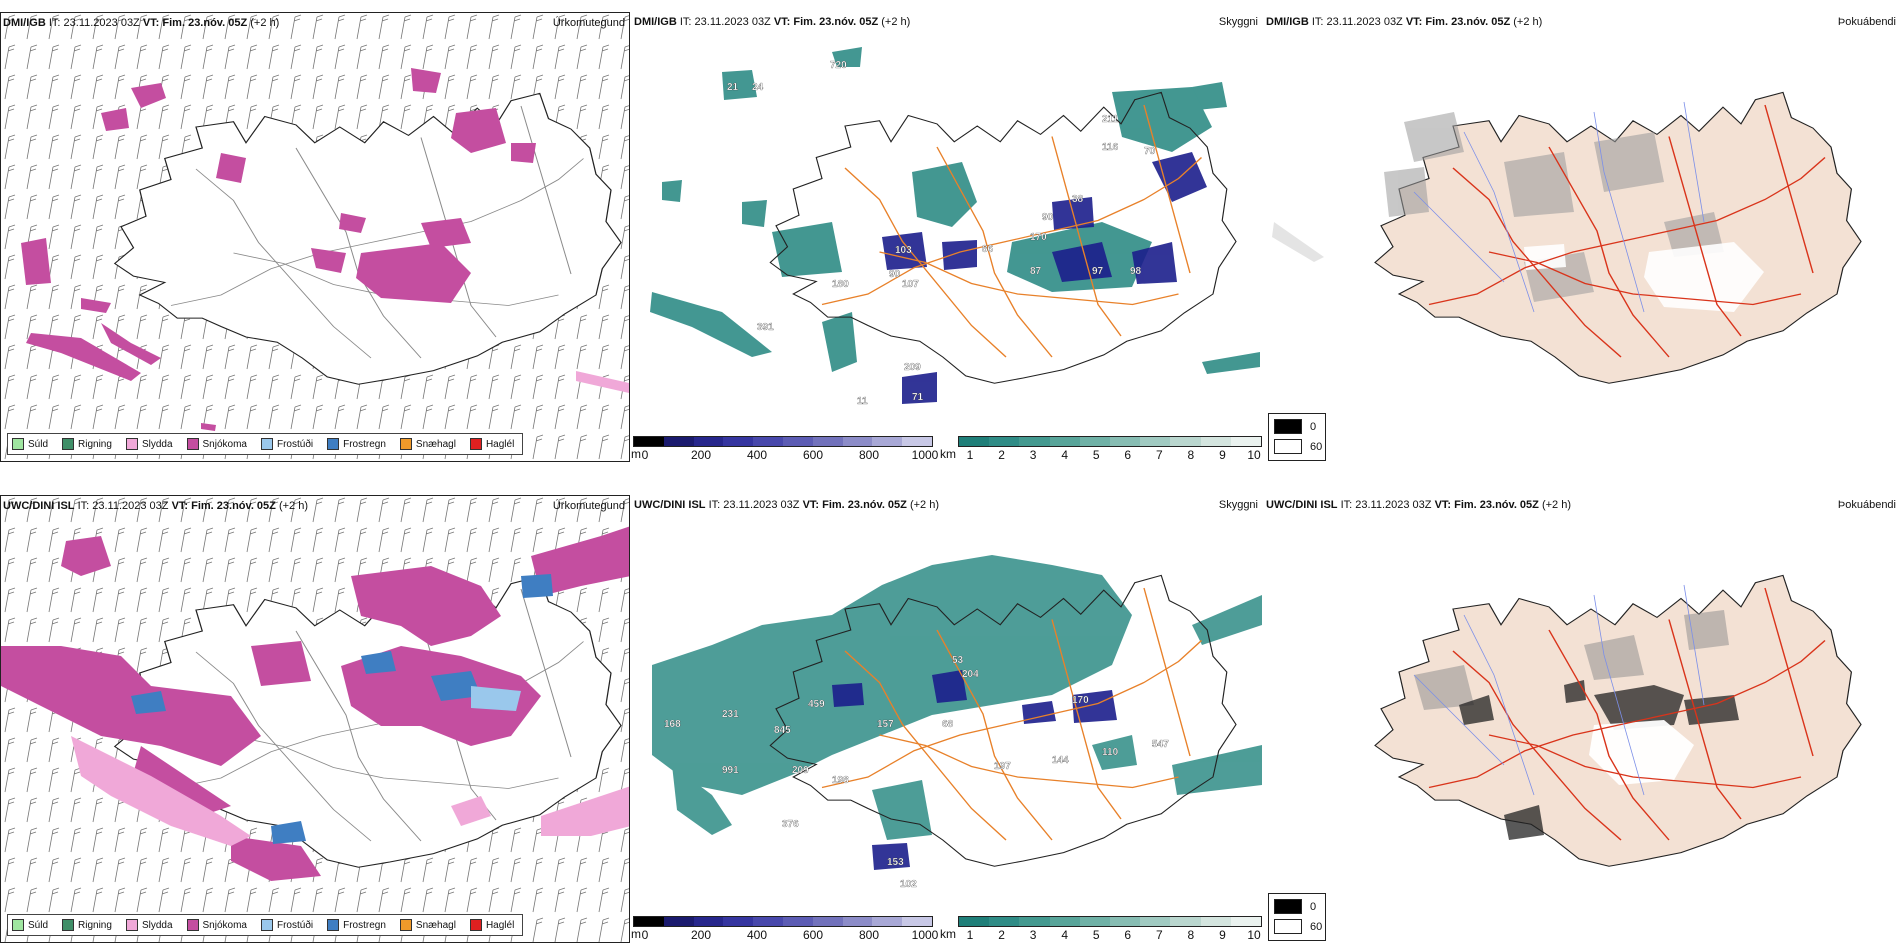 This screenshot has height=950, width=1900. I want to click on colorbar-tick-label: 6, so click(1128, 935).